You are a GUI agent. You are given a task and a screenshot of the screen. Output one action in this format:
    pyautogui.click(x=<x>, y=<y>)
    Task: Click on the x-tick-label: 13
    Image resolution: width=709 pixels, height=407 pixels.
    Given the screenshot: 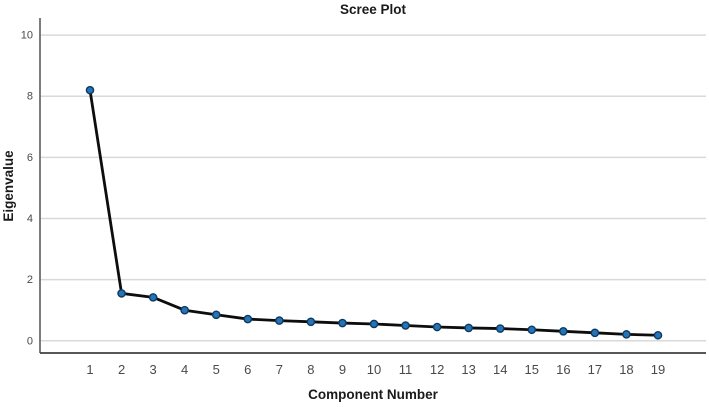 What is the action you would take?
    pyautogui.click(x=468, y=369)
    